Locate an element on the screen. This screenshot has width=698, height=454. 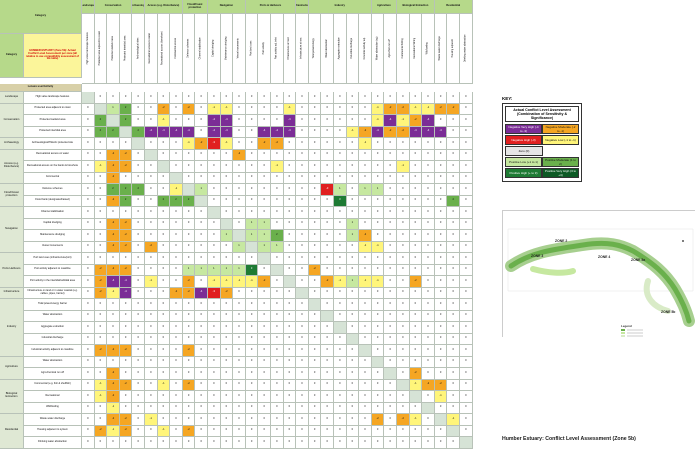
column-header: Vessel movements is located at coordinates (239, 49).